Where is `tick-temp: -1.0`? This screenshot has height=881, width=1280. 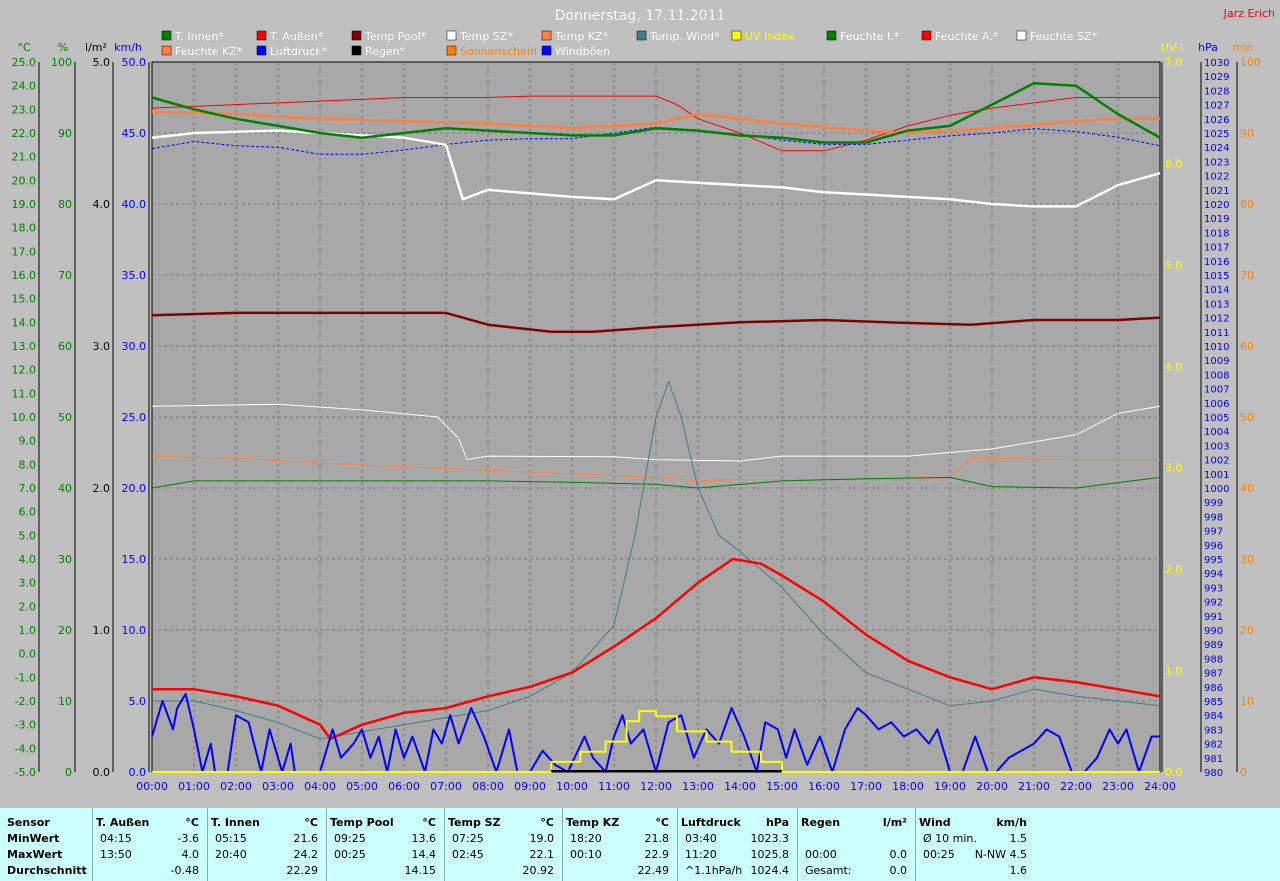 tick-temp: -1.0 is located at coordinates (25, 677).